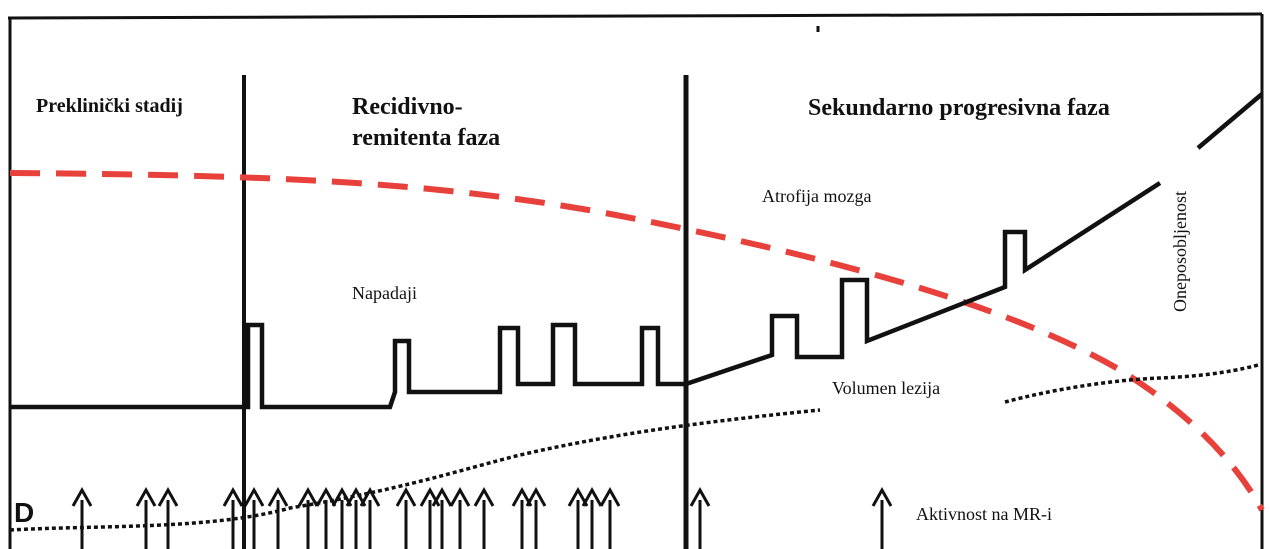 This screenshot has height=549, width=1270. I want to click on relapsing-phase-label-line1: Recidivno-, so click(407, 107).